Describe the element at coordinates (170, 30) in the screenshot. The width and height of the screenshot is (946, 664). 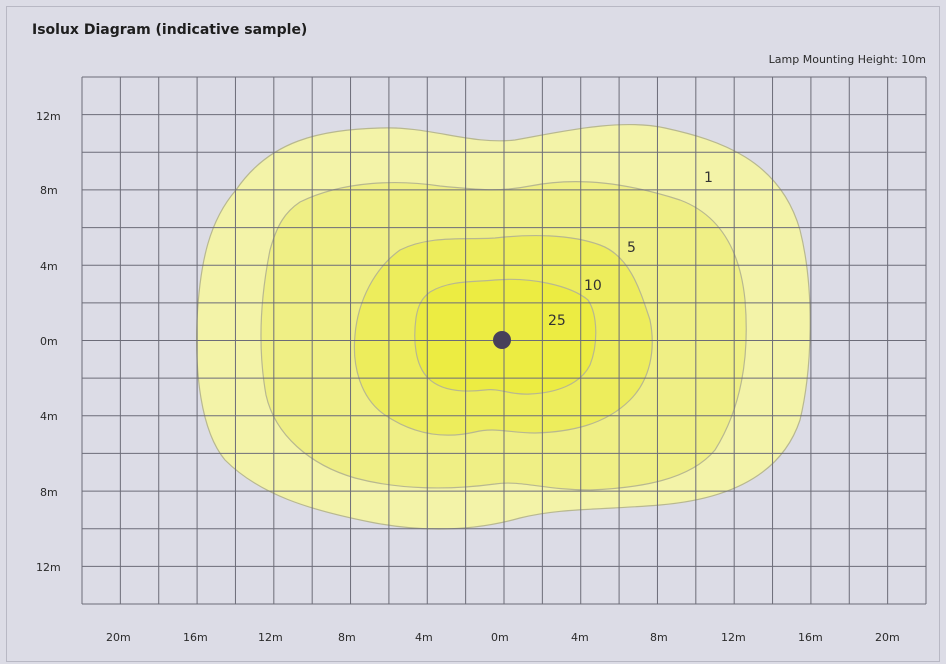
I see `diagram-title: Isolux Diagram (indicative sample)` at that location.